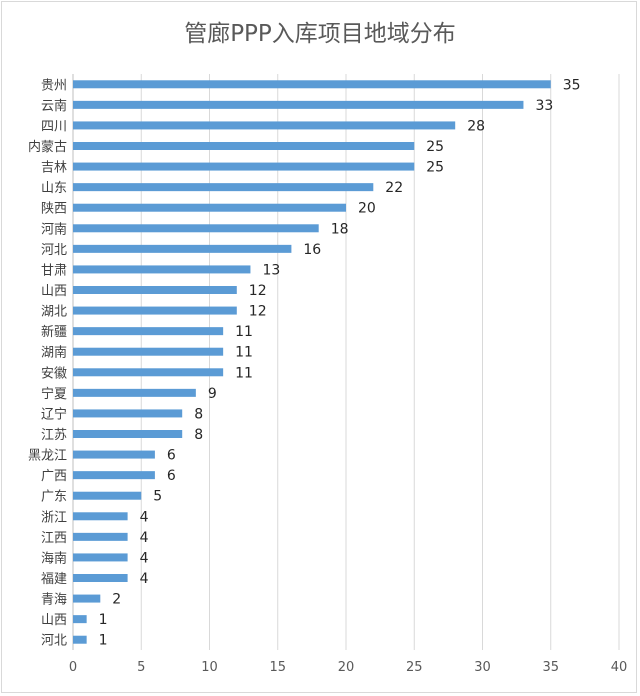 The height and width of the screenshot is (696, 640). Describe the element at coordinates (73, 667) in the screenshot. I see `x-tick-label: 0` at that location.